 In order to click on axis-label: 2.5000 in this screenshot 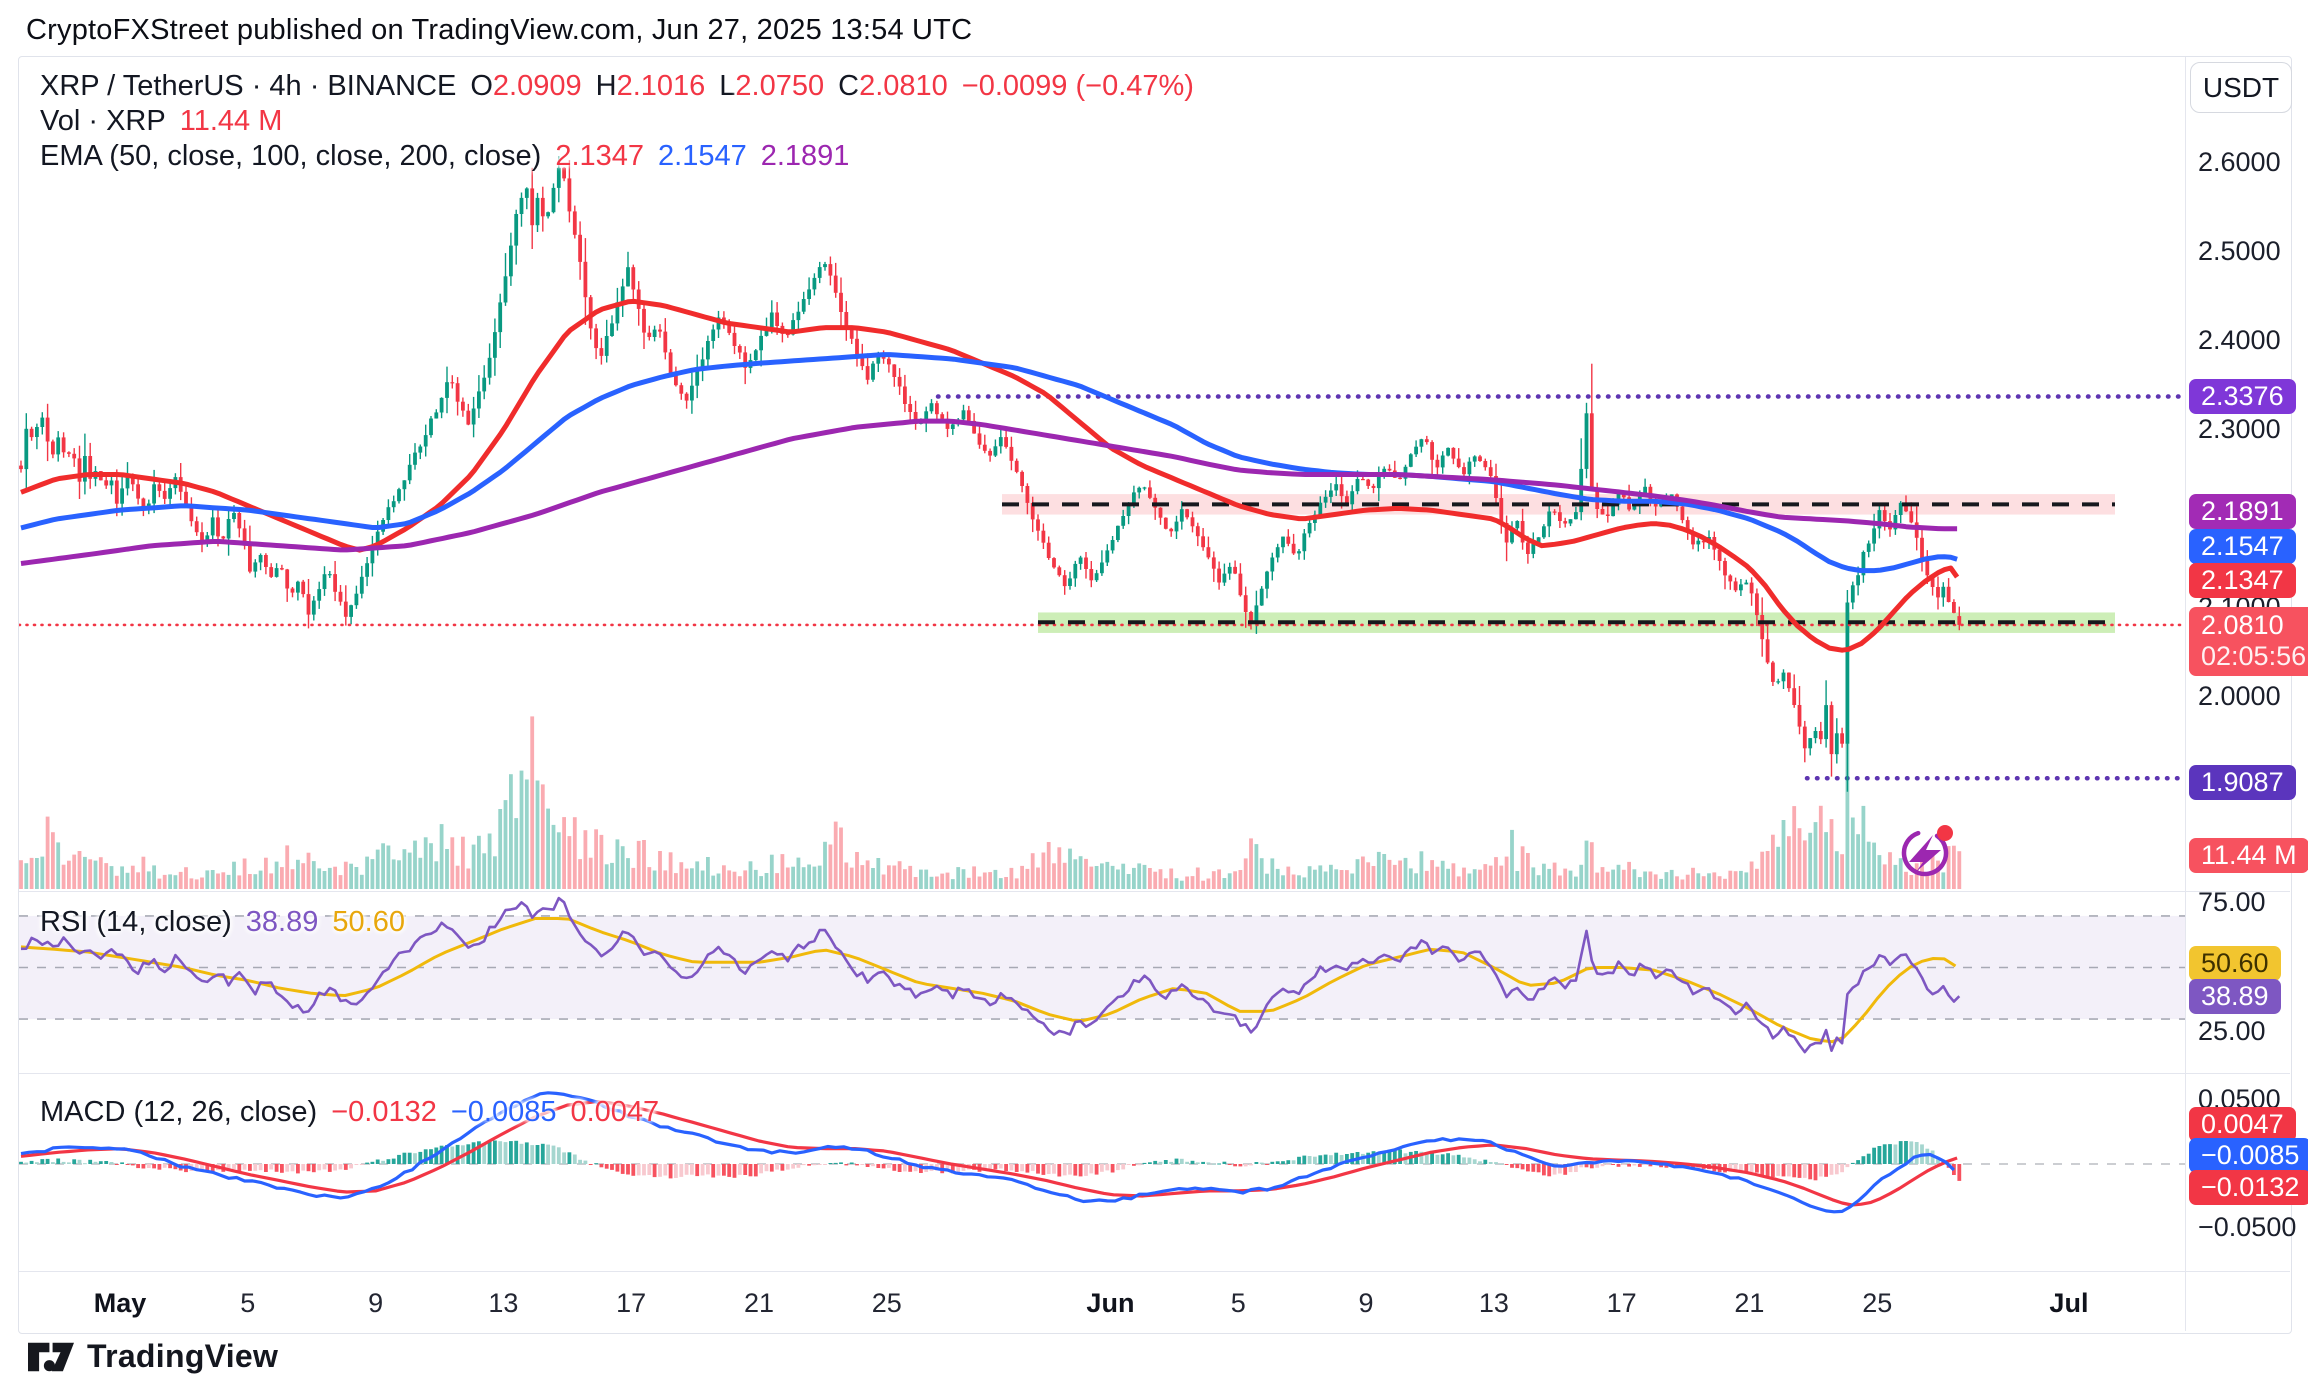, I will do `click(2239, 251)`.